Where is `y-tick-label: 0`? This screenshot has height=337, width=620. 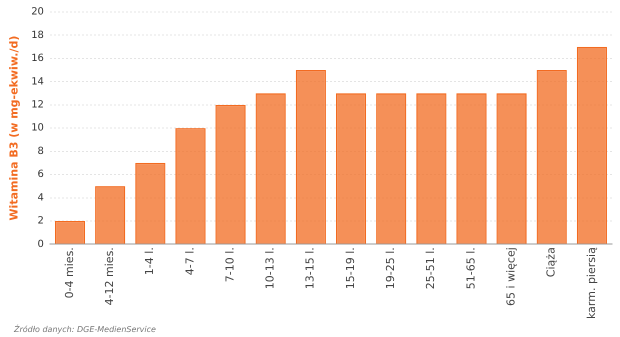 y-tick-label: 0 is located at coordinates (41, 244).